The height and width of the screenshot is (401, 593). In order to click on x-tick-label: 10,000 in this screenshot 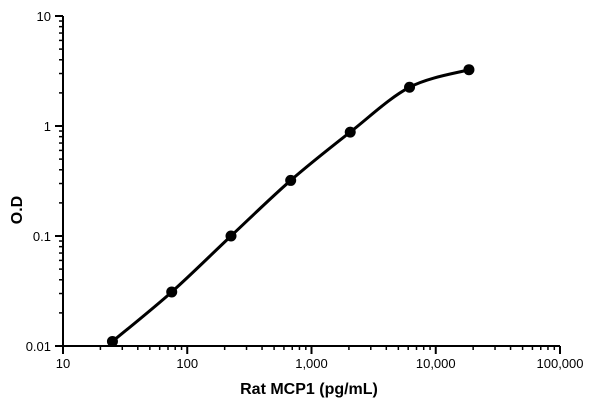, I will do `click(436, 363)`.